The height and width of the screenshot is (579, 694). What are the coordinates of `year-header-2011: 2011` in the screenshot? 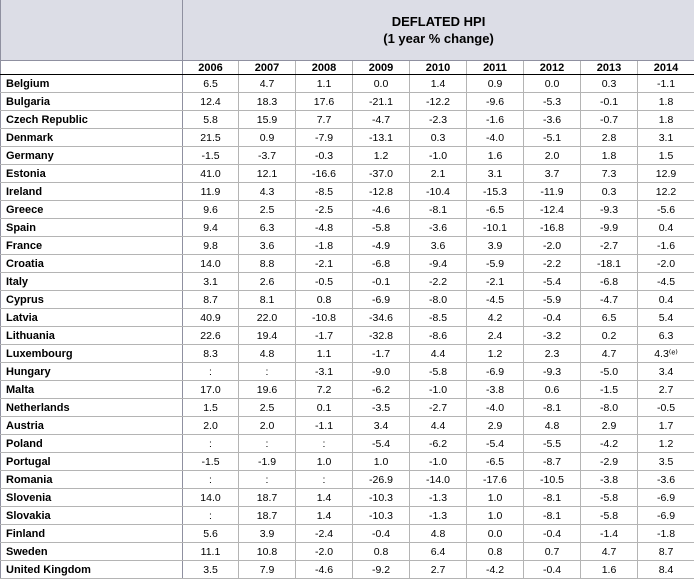 It's located at (495, 68).